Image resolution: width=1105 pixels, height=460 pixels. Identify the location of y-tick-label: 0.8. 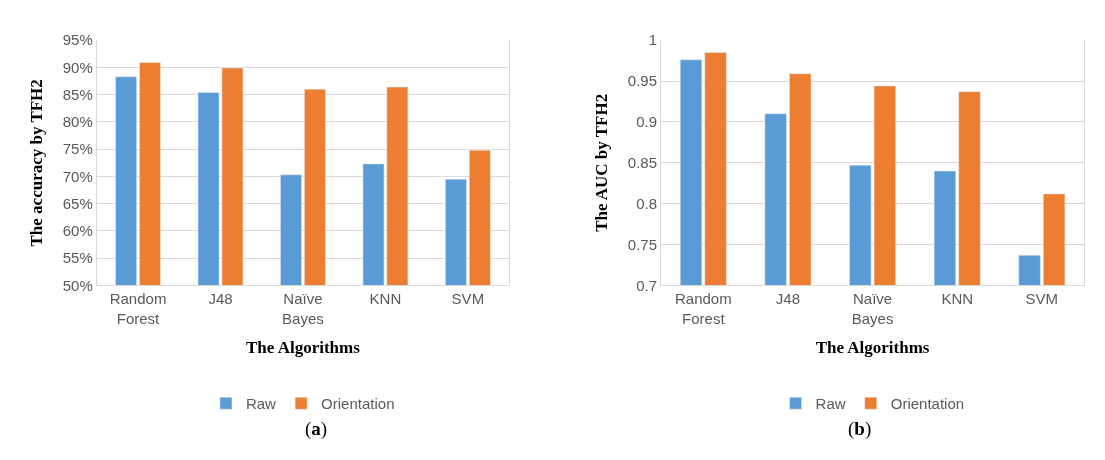
(646, 203).